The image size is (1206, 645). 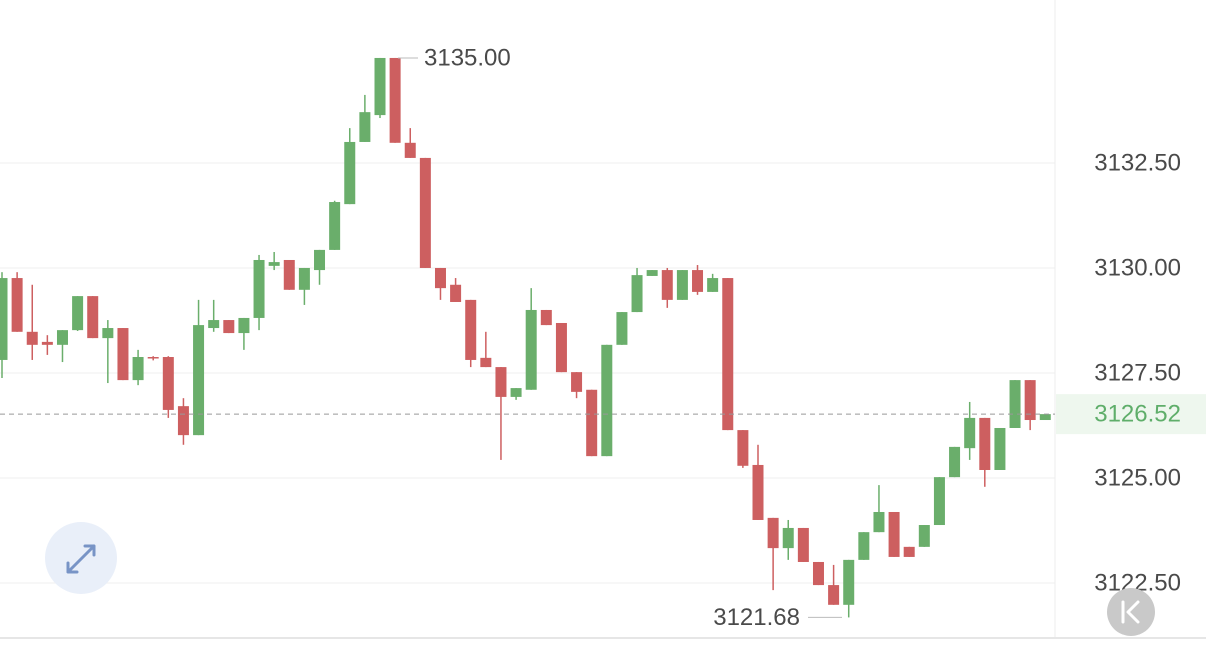 I want to click on min-label: 3121.68, so click(x=756, y=617).